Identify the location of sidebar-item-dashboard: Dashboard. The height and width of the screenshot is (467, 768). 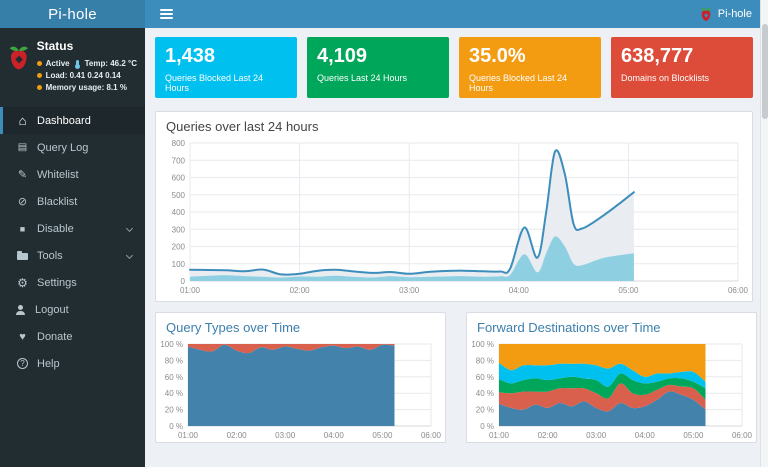
(72, 120).